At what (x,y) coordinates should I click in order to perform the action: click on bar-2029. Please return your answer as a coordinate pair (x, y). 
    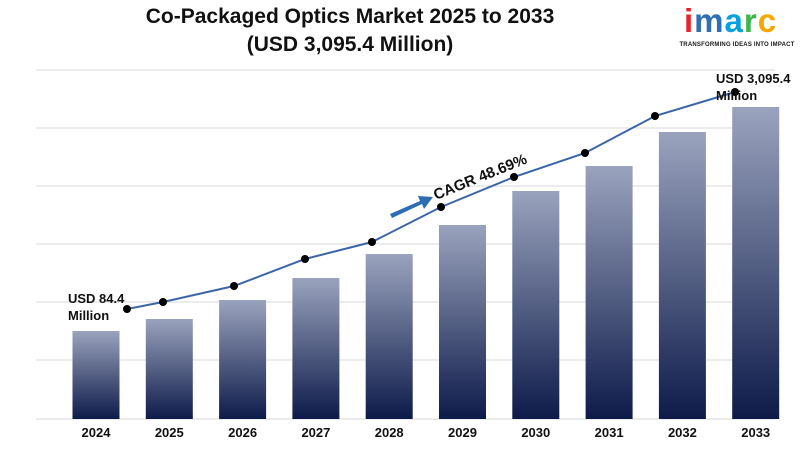
    Looking at the image, I should click on (462, 322).